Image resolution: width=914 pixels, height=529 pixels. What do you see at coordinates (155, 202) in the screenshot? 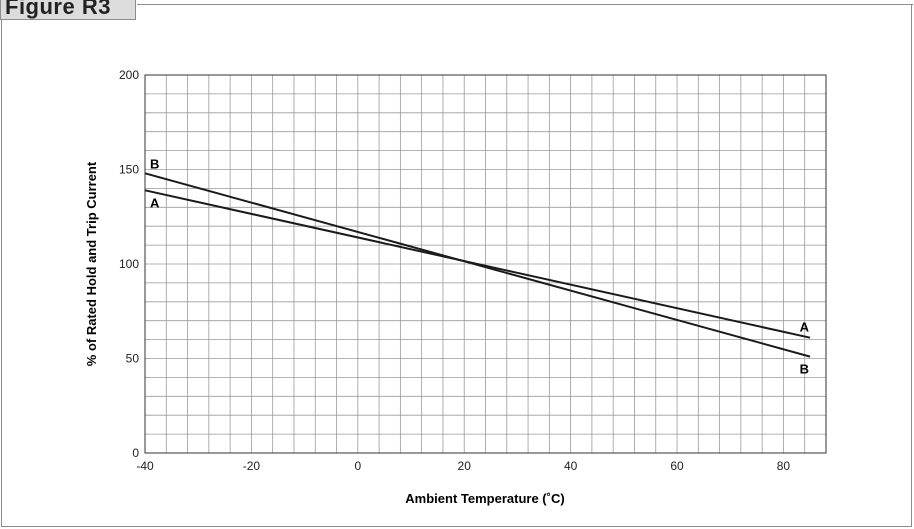
I see `series-label-start-a: A` at bounding box center [155, 202].